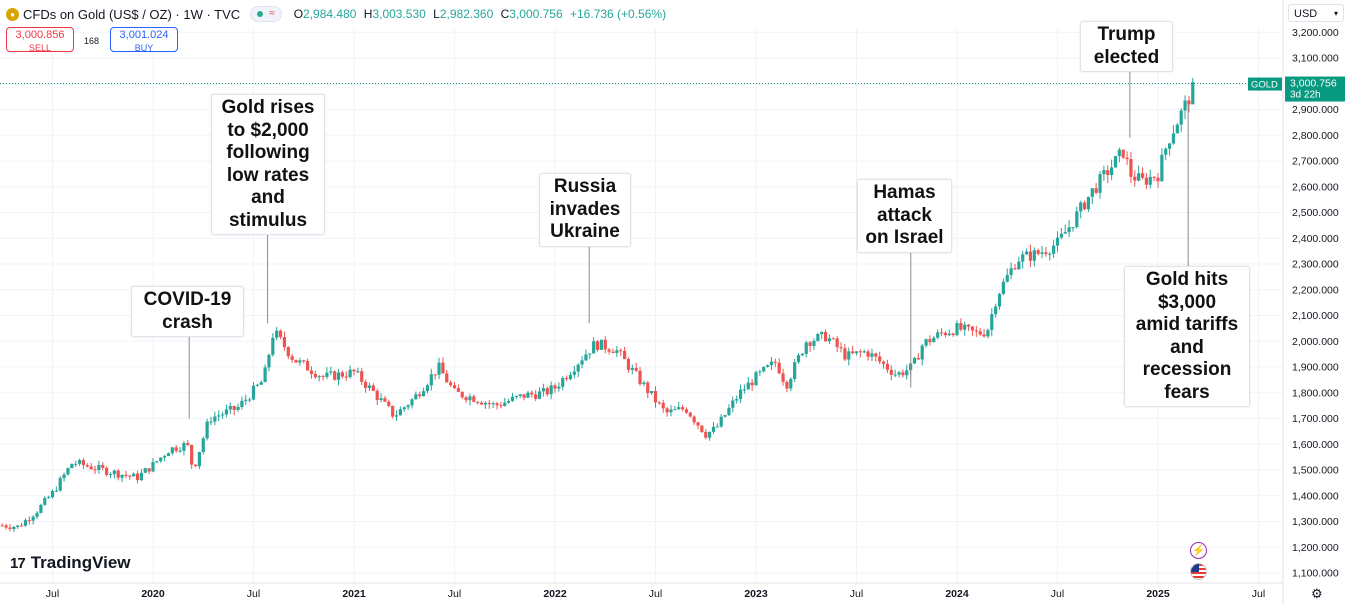 The height and width of the screenshot is (605, 1350). Describe the element at coordinates (1315, 33) in the screenshot. I see `price-tick-label: 3,200.000` at that location.